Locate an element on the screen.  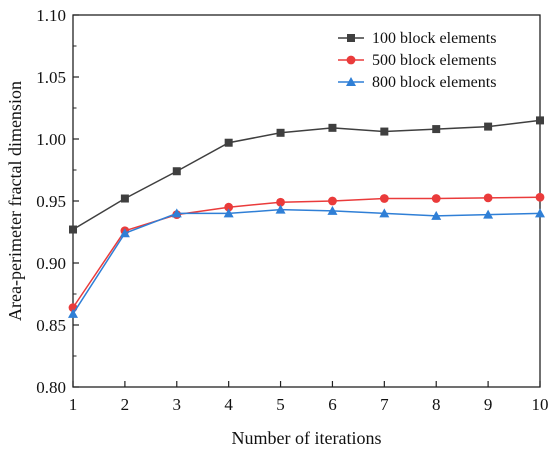
x-tick-label: 1 is located at coordinates (73, 404).